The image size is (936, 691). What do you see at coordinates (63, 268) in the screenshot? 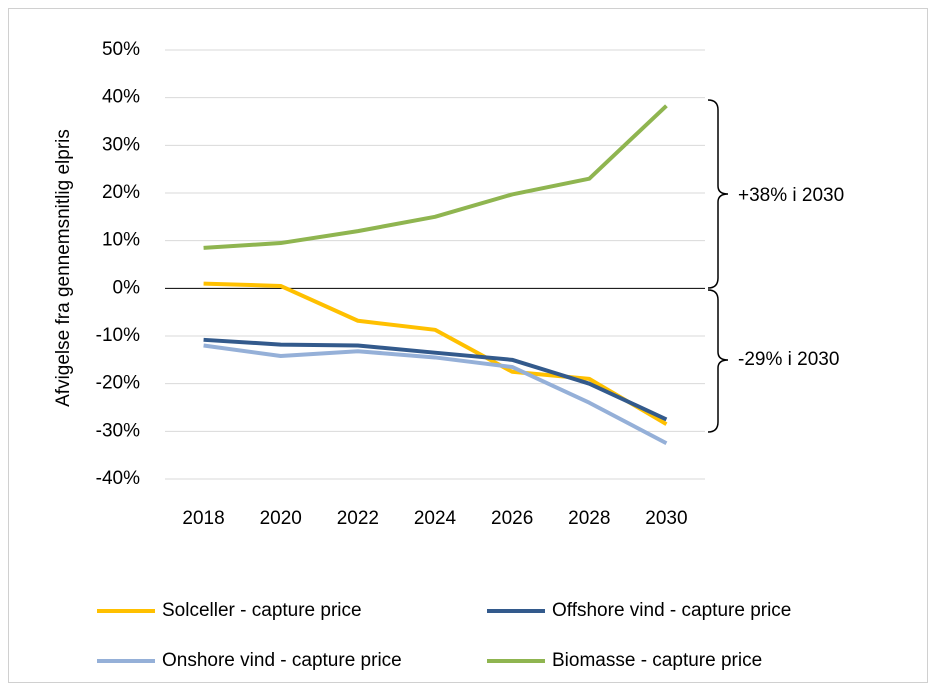
I see `y-axis-label: Afvigelse fra gennemsnitlig elpris` at bounding box center [63, 268].